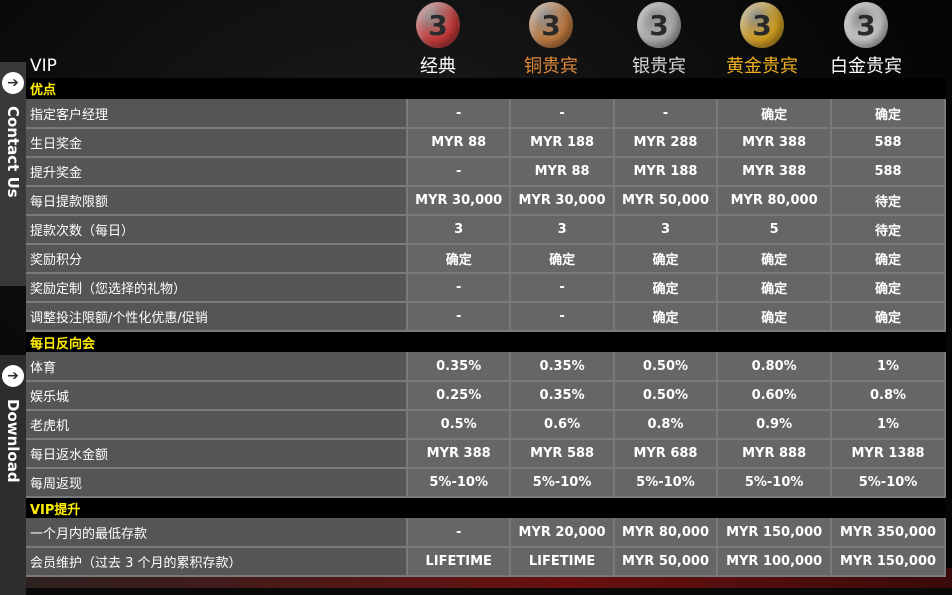 This screenshot has height=595, width=952. I want to click on section-header: 优点, so click(485, 88).